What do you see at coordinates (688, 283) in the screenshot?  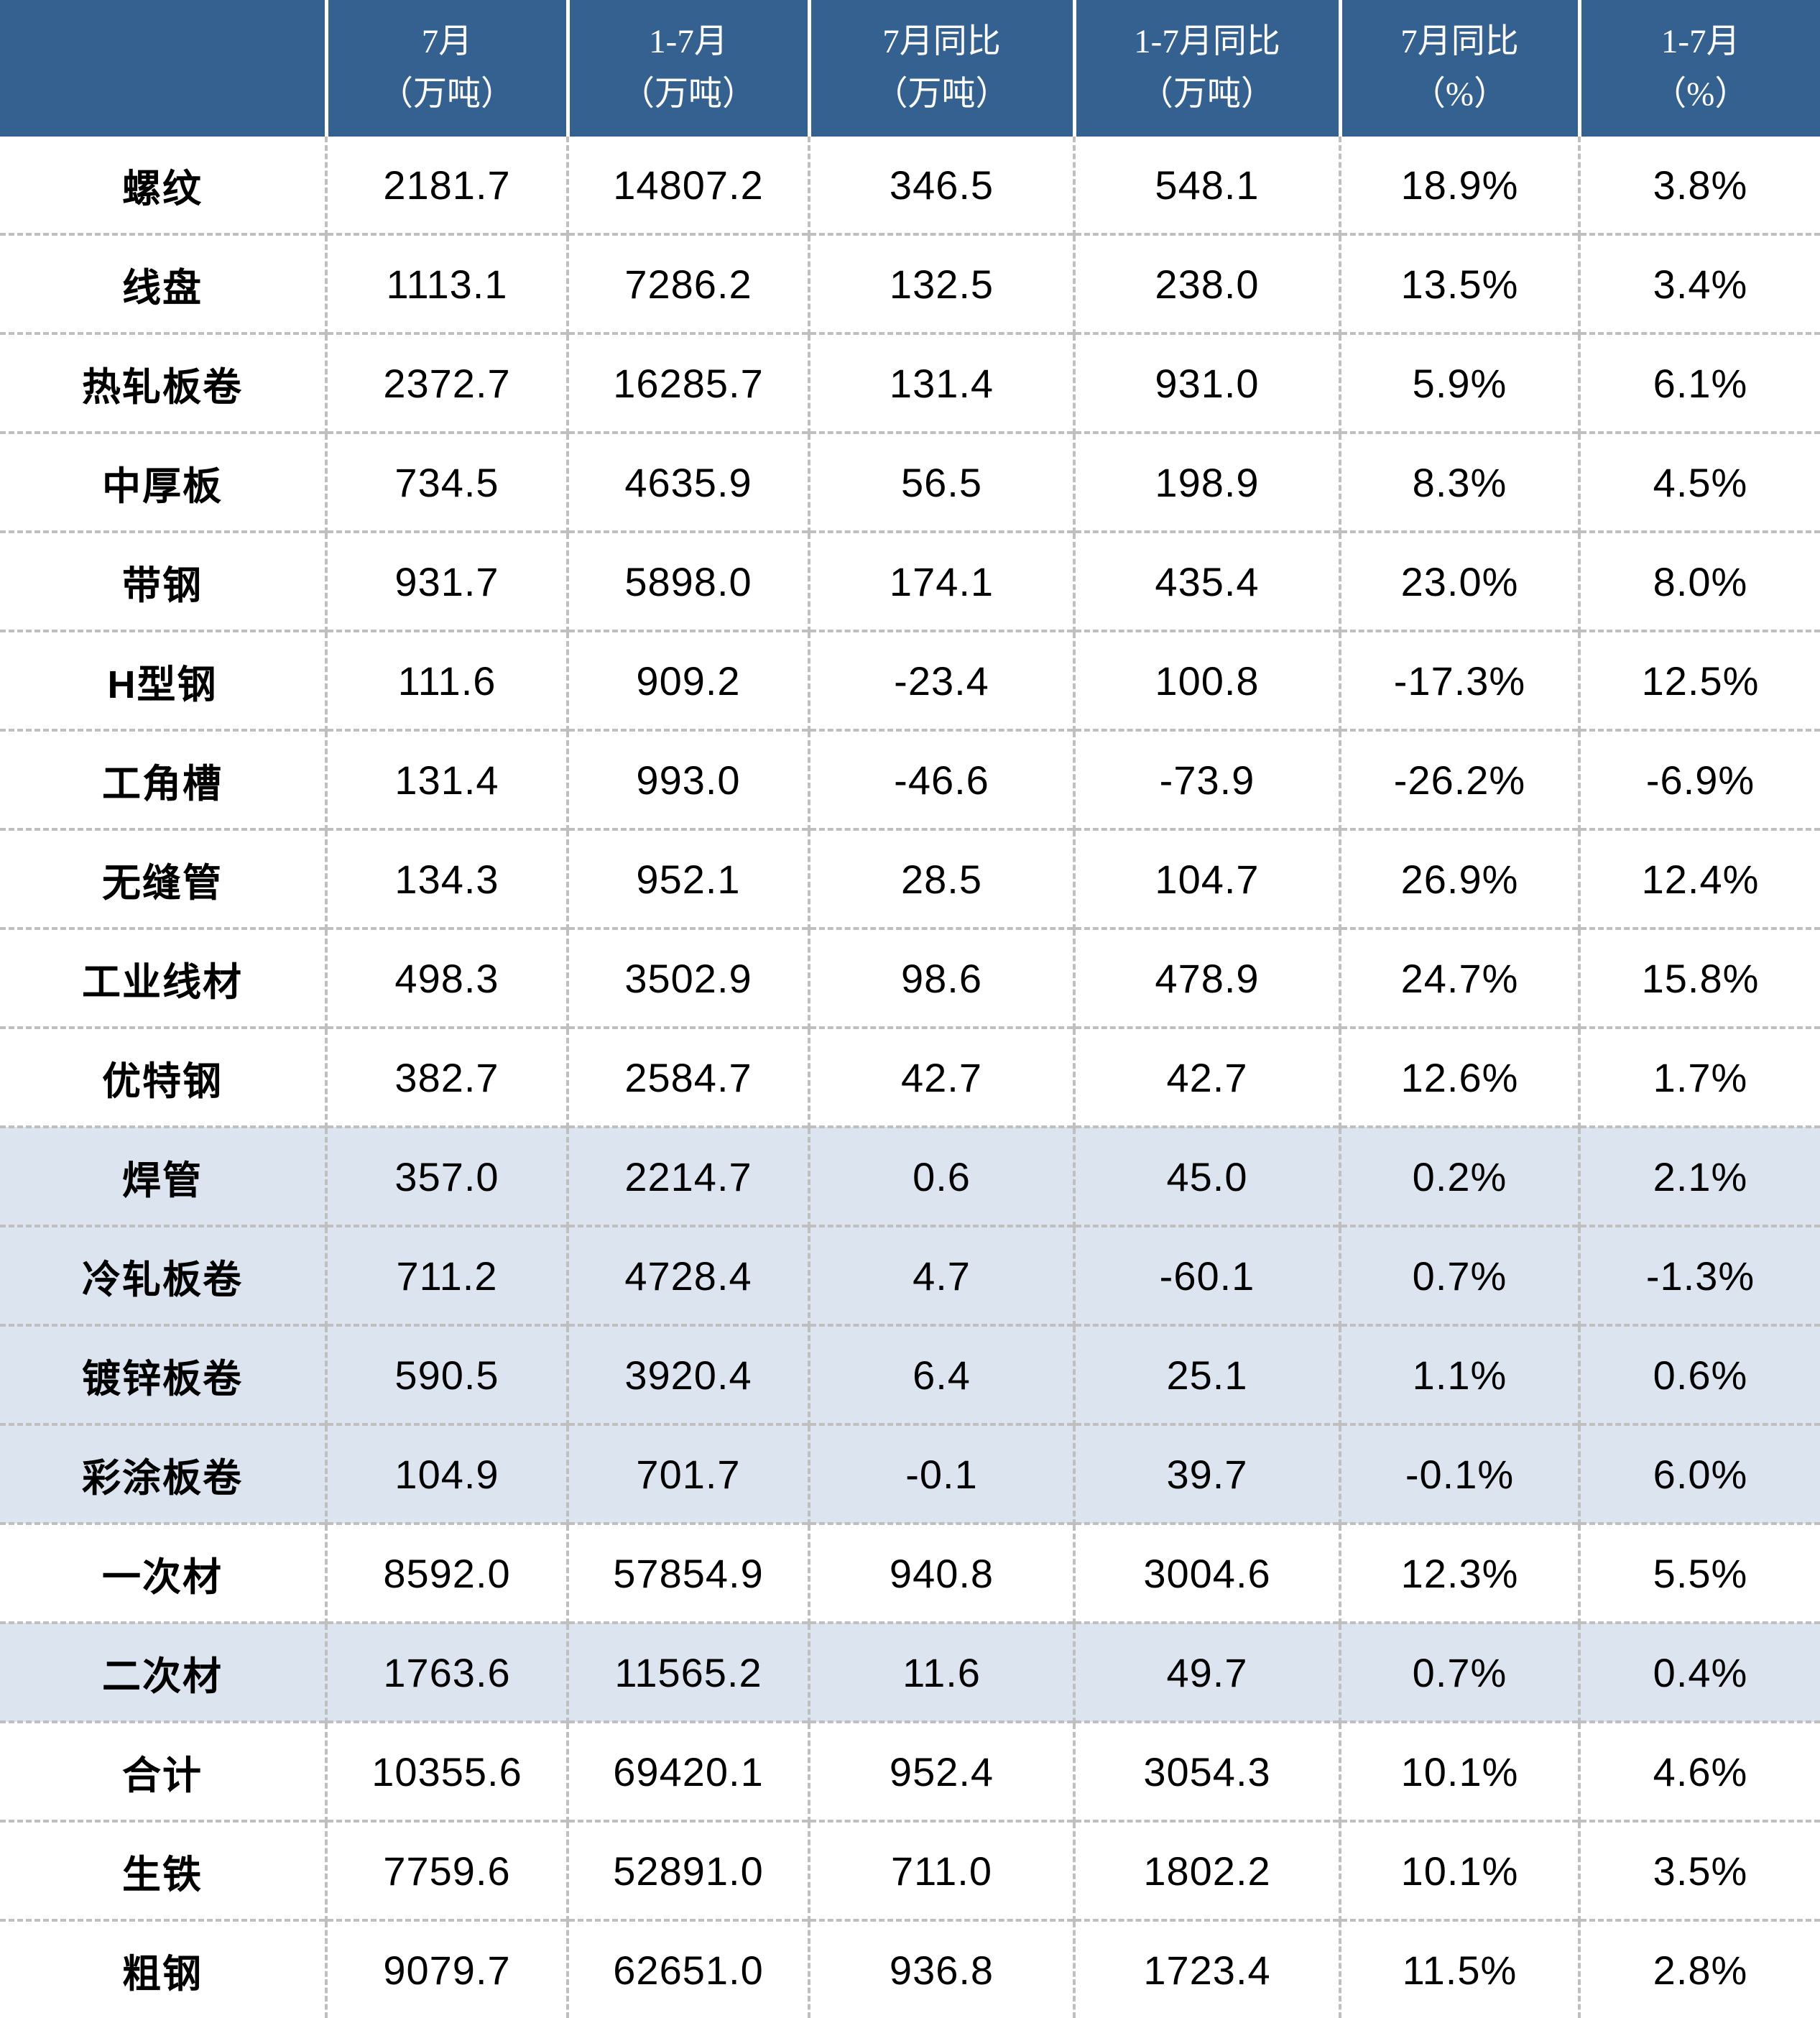 I see `cell-value: 7286.2` at bounding box center [688, 283].